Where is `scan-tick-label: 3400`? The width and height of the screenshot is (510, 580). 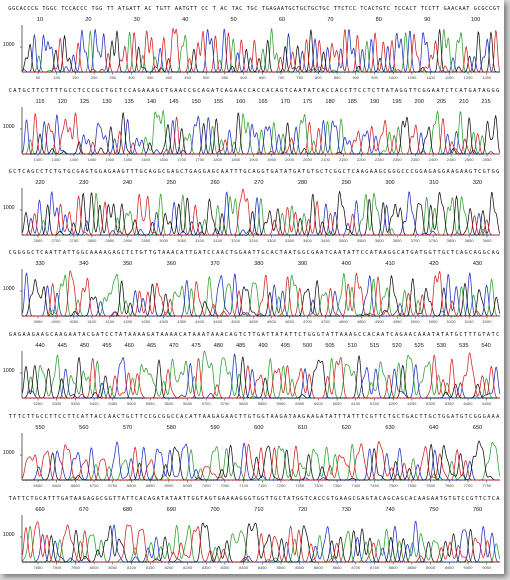
scan-tick-label: 3400 is located at coordinates (308, 240).